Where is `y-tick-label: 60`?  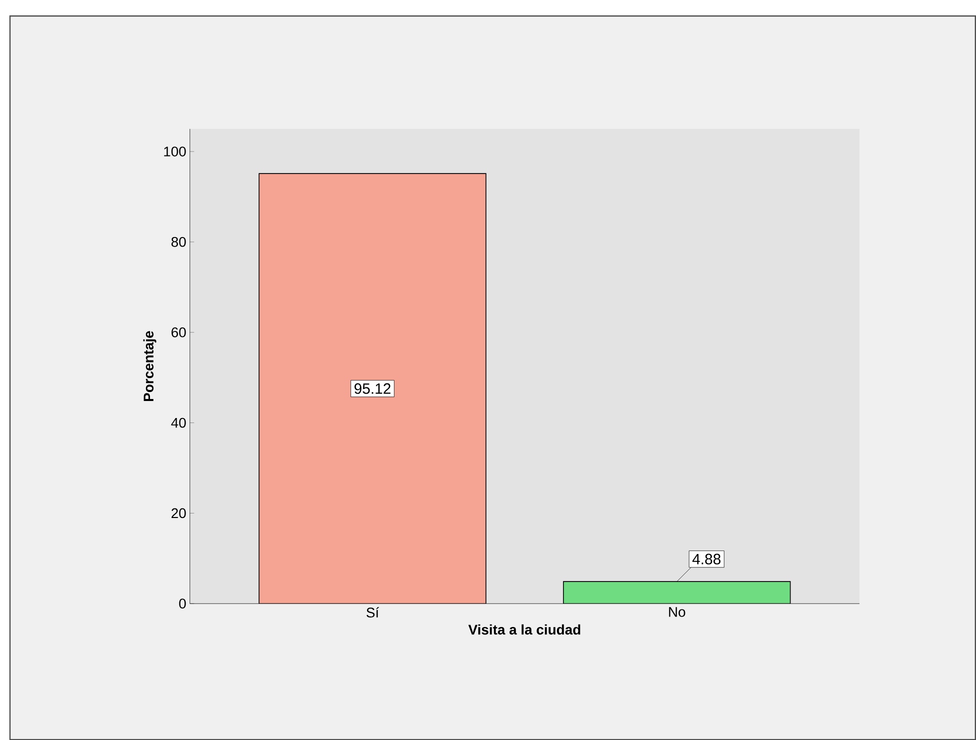
y-tick-label: 60 is located at coordinates (179, 332).